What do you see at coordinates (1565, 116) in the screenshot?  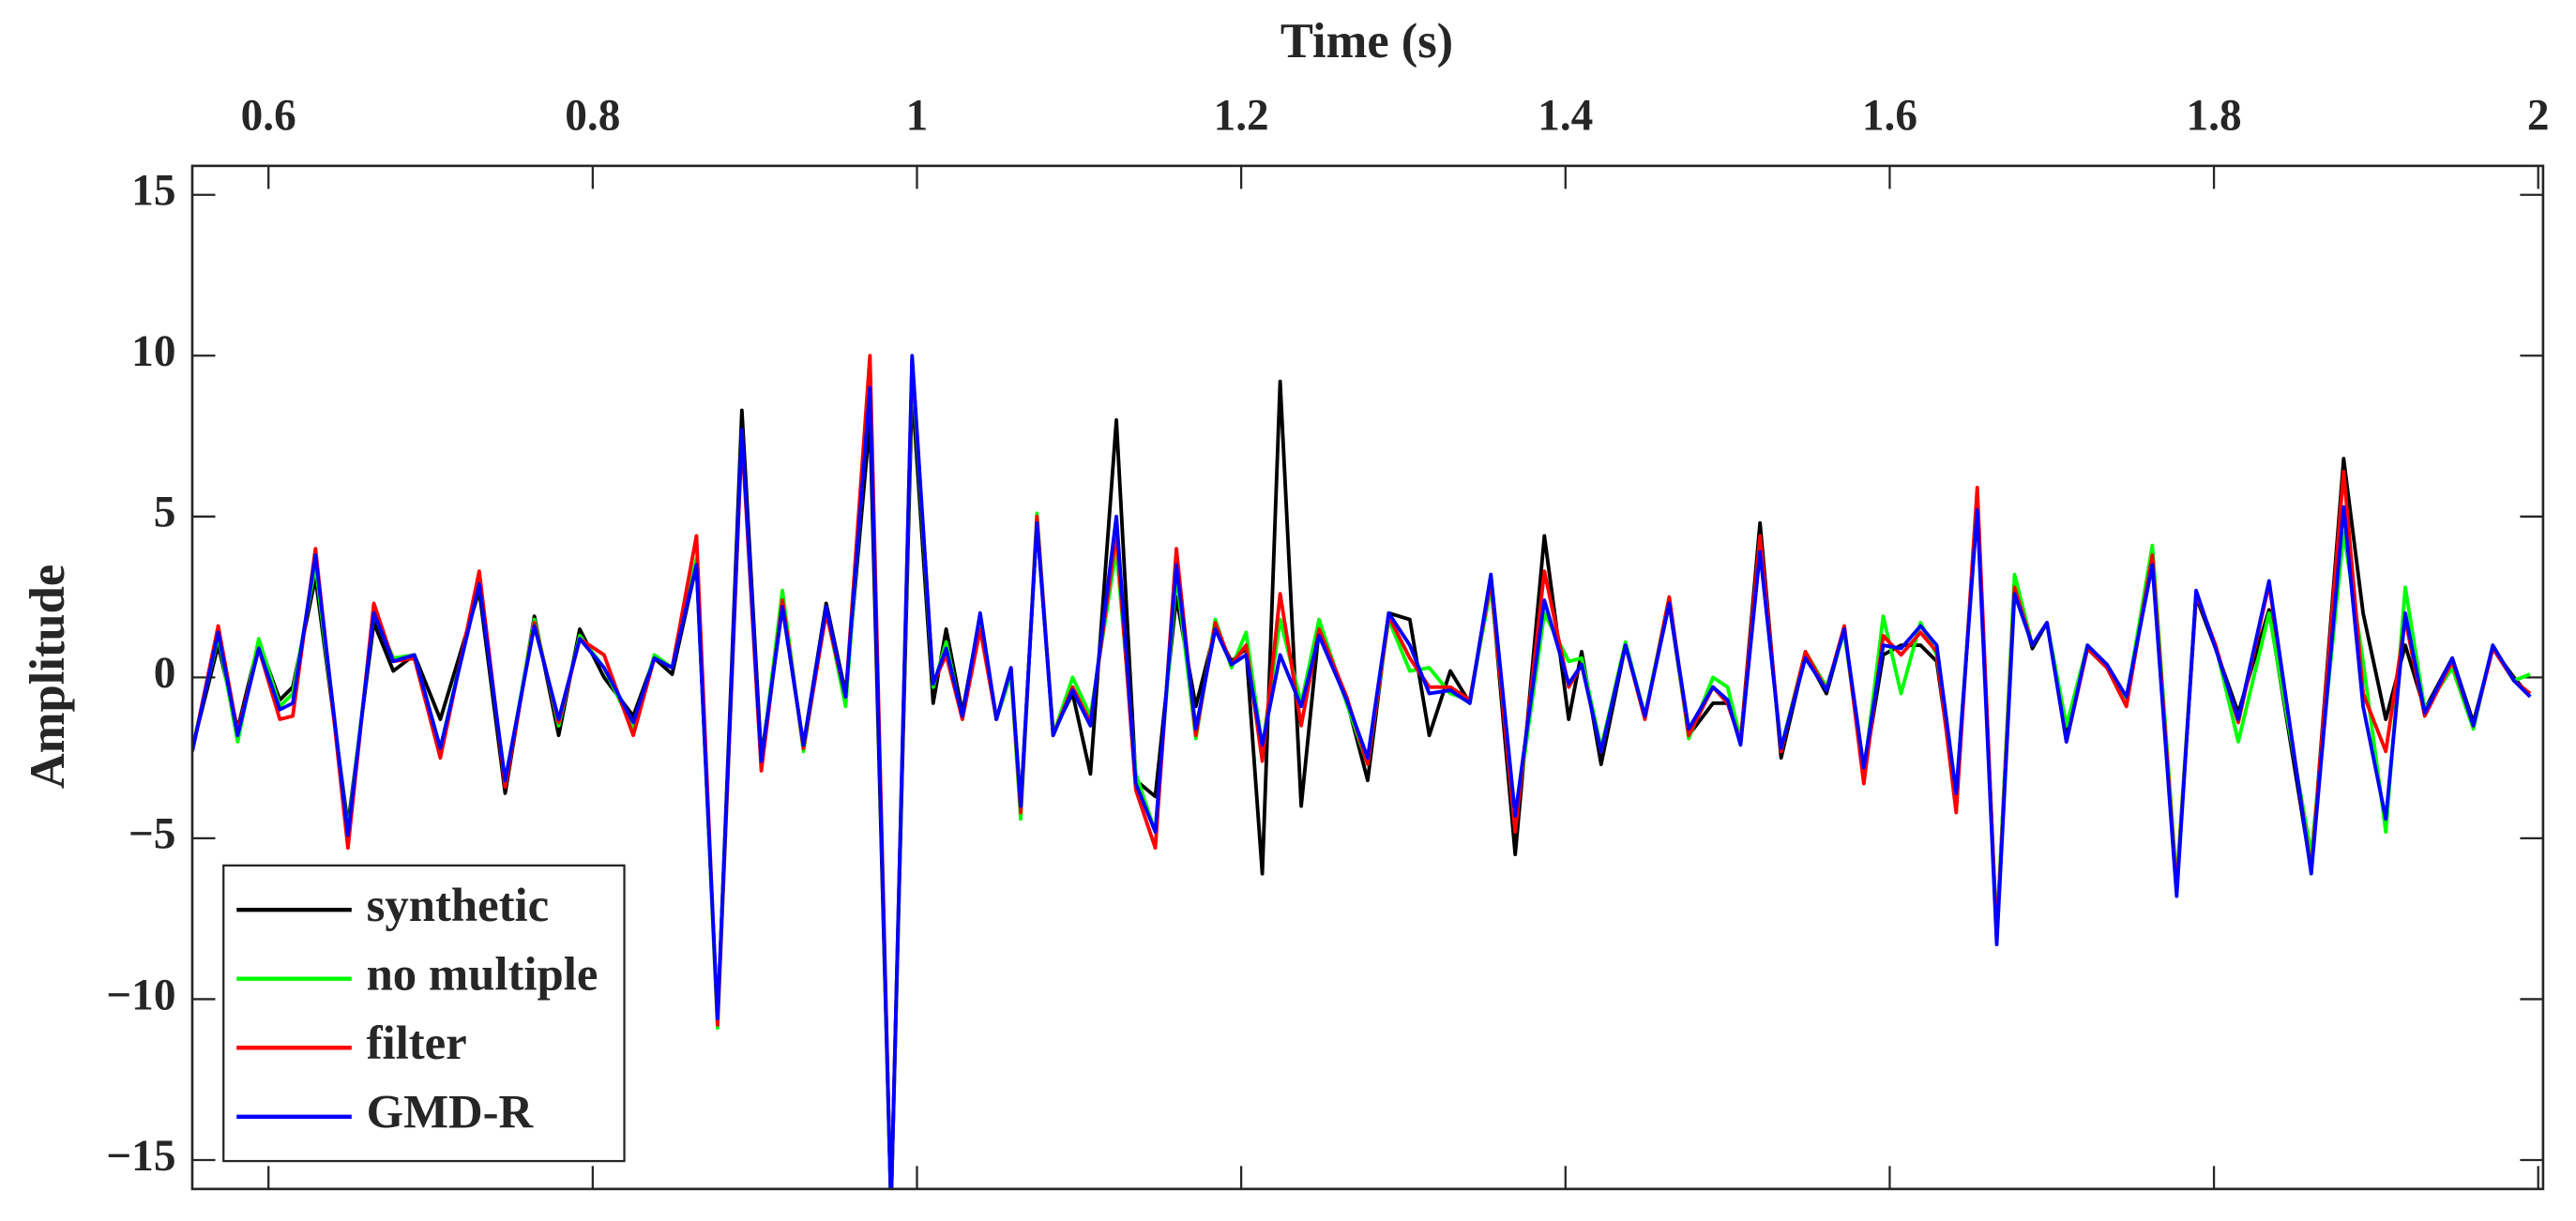 I see `x-tick-label: 1.4` at bounding box center [1565, 116].